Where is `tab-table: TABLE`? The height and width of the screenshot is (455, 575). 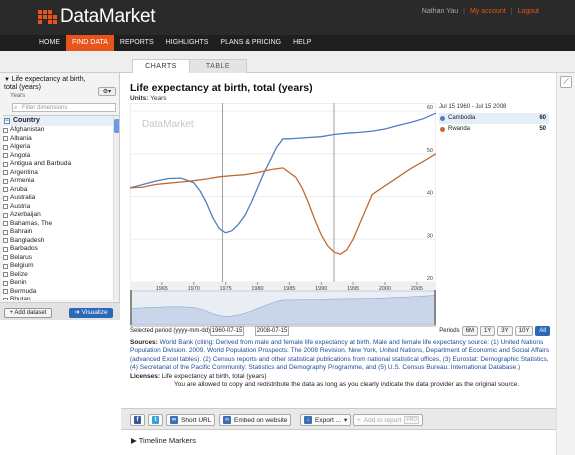
tab-table: TABLE is located at coordinates (218, 66).